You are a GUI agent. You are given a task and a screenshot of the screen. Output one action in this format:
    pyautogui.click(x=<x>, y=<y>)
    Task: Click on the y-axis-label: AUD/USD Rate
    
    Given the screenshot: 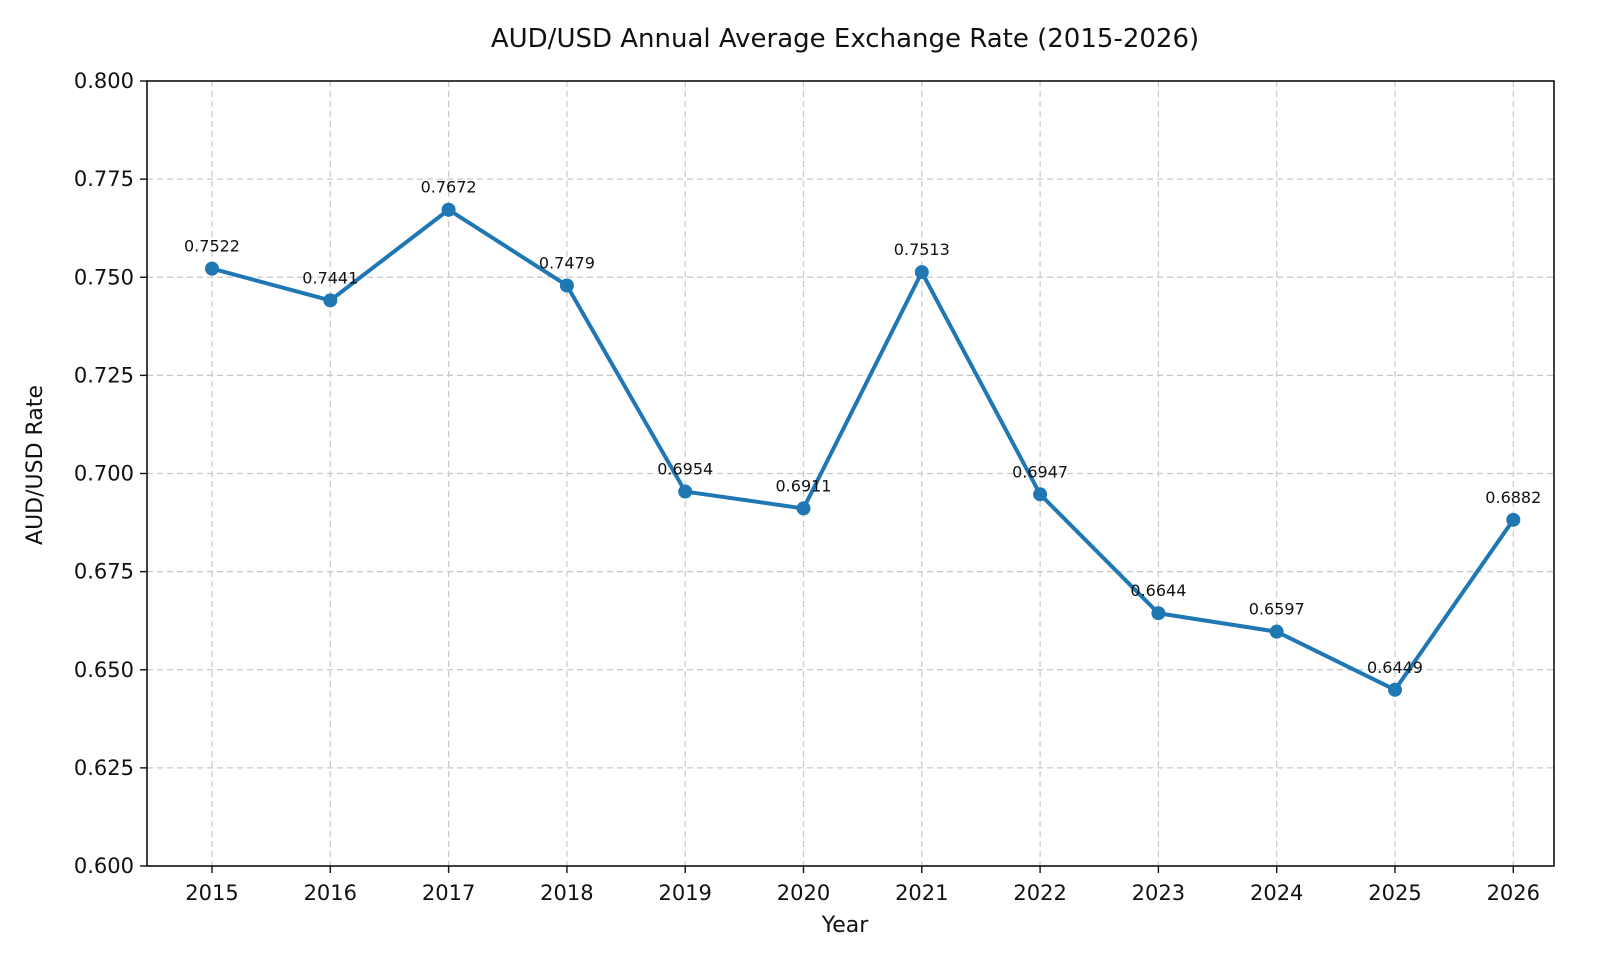 What is the action you would take?
    pyautogui.click(x=35, y=465)
    